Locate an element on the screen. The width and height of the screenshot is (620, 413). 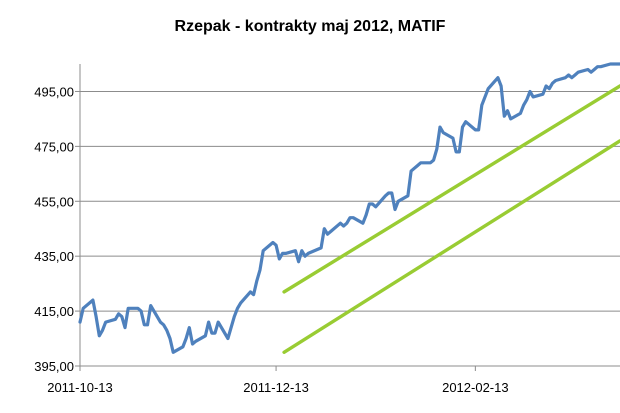
y-tick-label: 455,00 is located at coordinates (54, 201).